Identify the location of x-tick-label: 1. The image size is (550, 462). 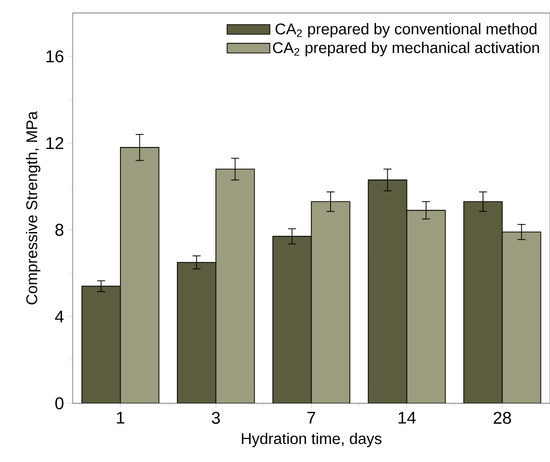
(120, 418).